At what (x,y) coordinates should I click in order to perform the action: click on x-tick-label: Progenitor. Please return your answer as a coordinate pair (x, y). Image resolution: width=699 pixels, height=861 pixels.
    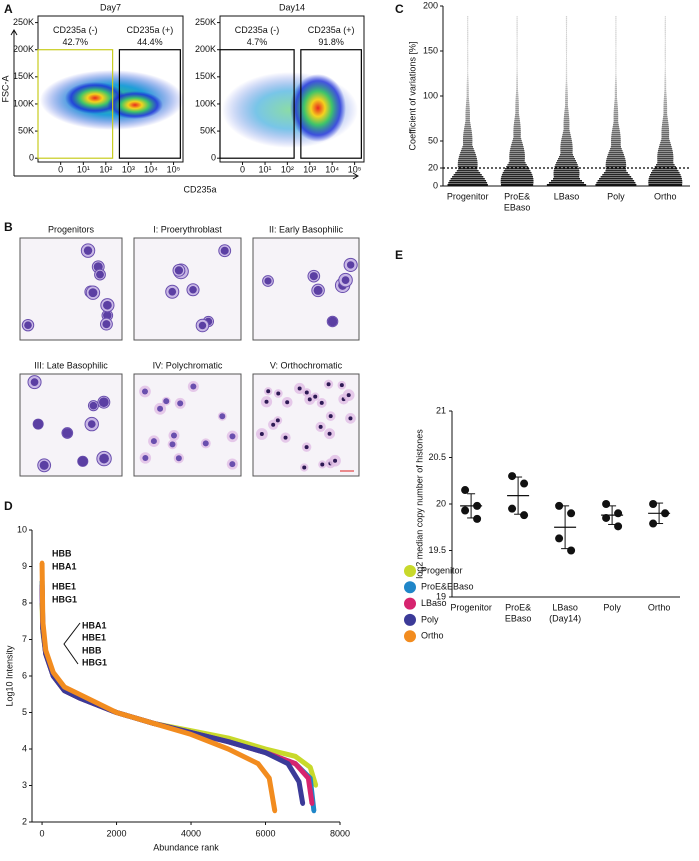
    Looking at the image, I should click on (471, 607).